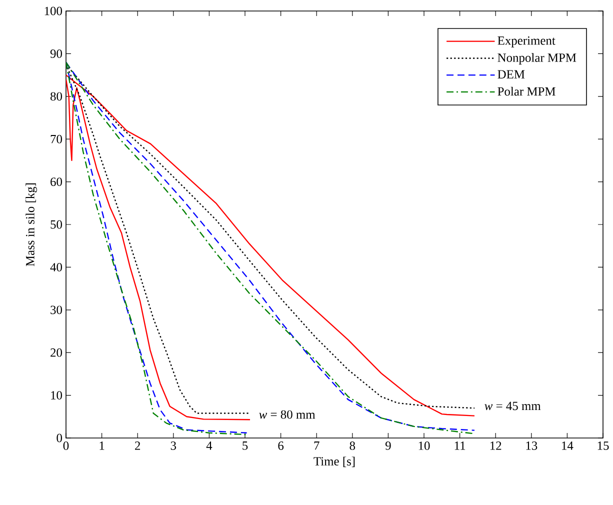  I want to click on legend-label: Experiment, so click(527, 42).